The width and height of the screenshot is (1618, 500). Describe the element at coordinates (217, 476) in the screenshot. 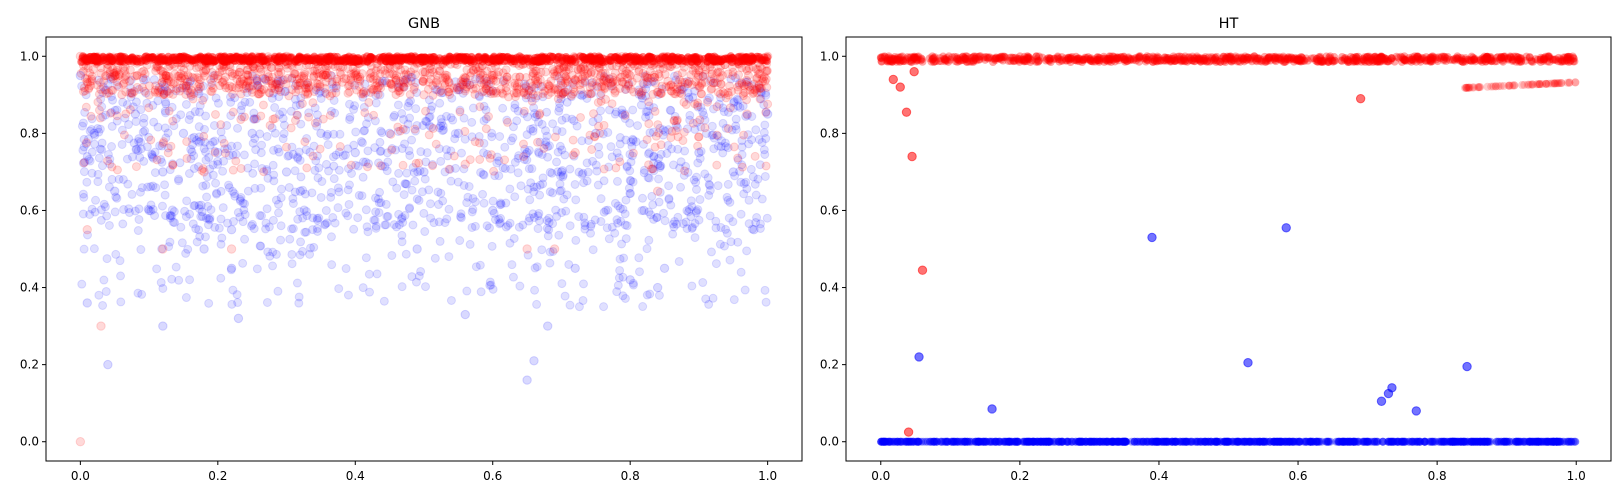

I see `x-tick-label: 0.2` at that location.